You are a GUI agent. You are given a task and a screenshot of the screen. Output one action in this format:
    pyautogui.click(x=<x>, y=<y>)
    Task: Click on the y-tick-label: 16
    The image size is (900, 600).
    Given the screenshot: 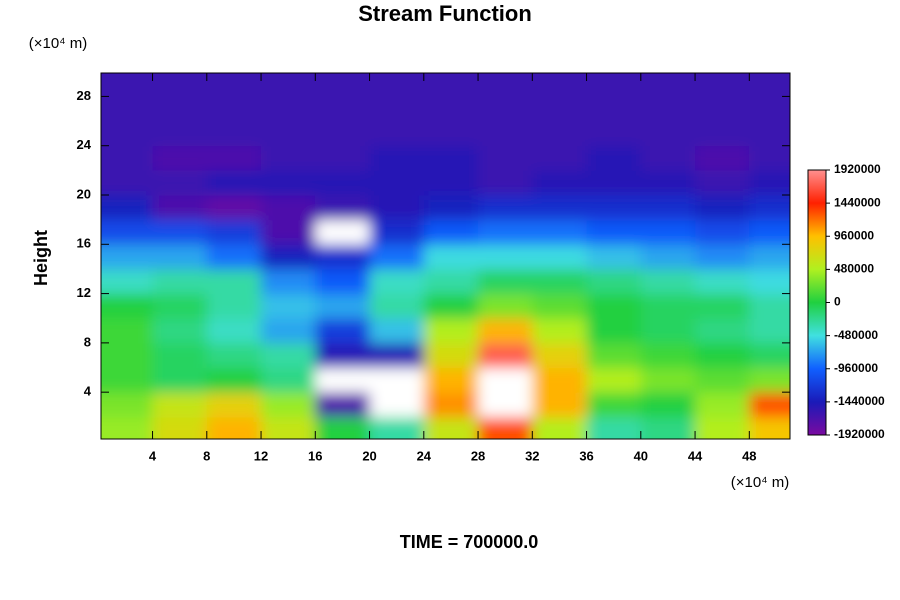 What is the action you would take?
    pyautogui.click(x=84, y=243)
    